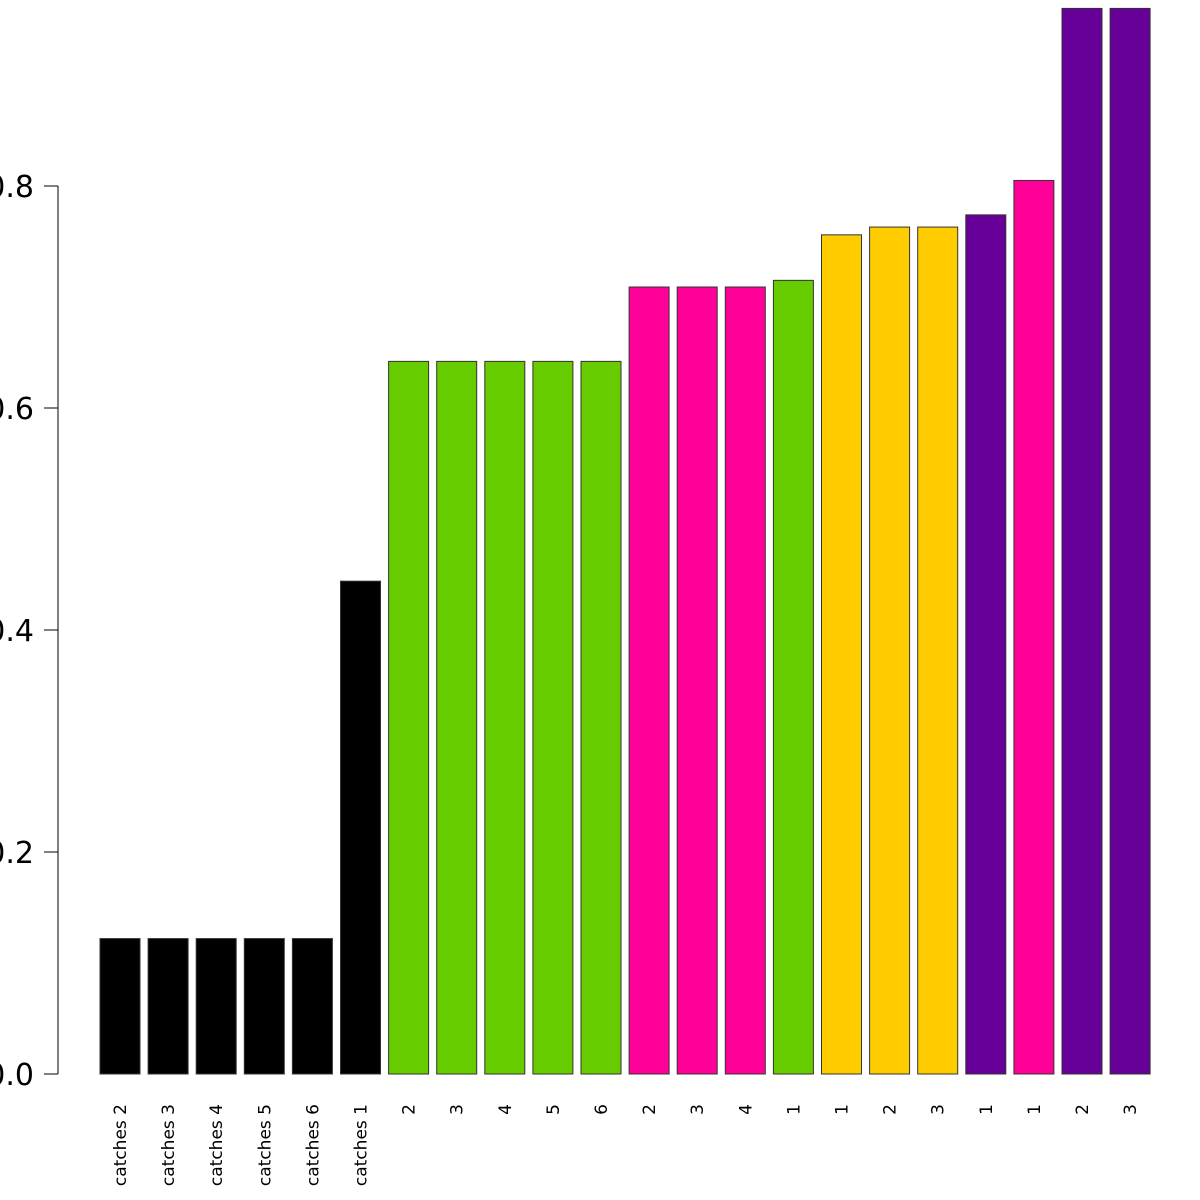 The image size is (1200, 1200). Describe the element at coordinates (17, 187) in the screenshot. I see `y-tick-label: 0.8` at that location.